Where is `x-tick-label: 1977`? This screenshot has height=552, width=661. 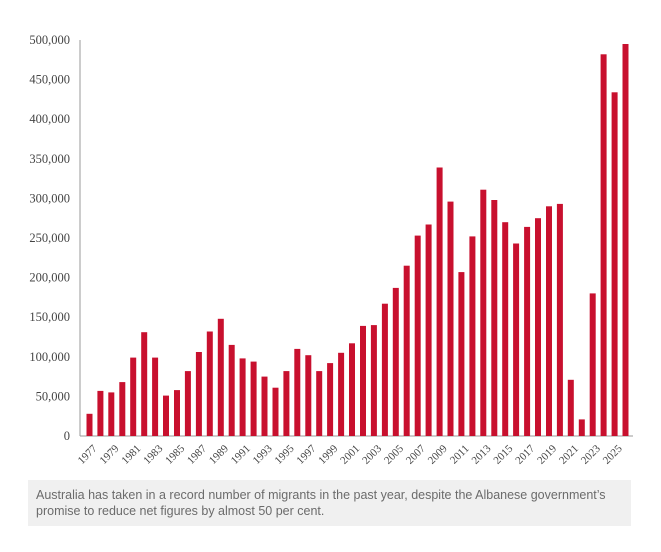
x-tick-label: 1977 is located at coordinates (88, 454).